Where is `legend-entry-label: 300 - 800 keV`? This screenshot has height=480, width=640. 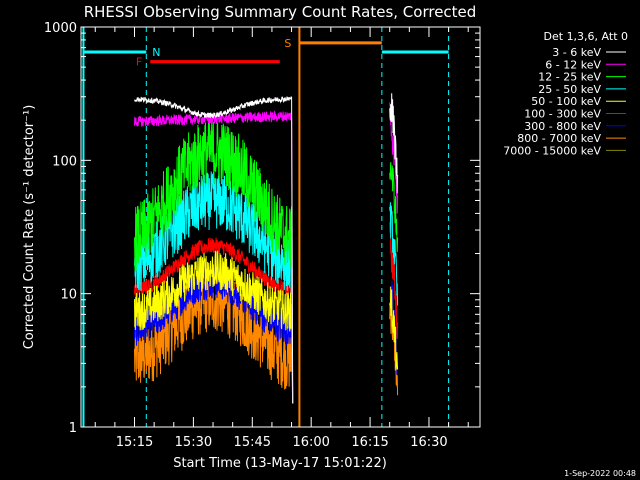
legend-entry-label: 300 - 800 keV is located at coordinates (562, 126).